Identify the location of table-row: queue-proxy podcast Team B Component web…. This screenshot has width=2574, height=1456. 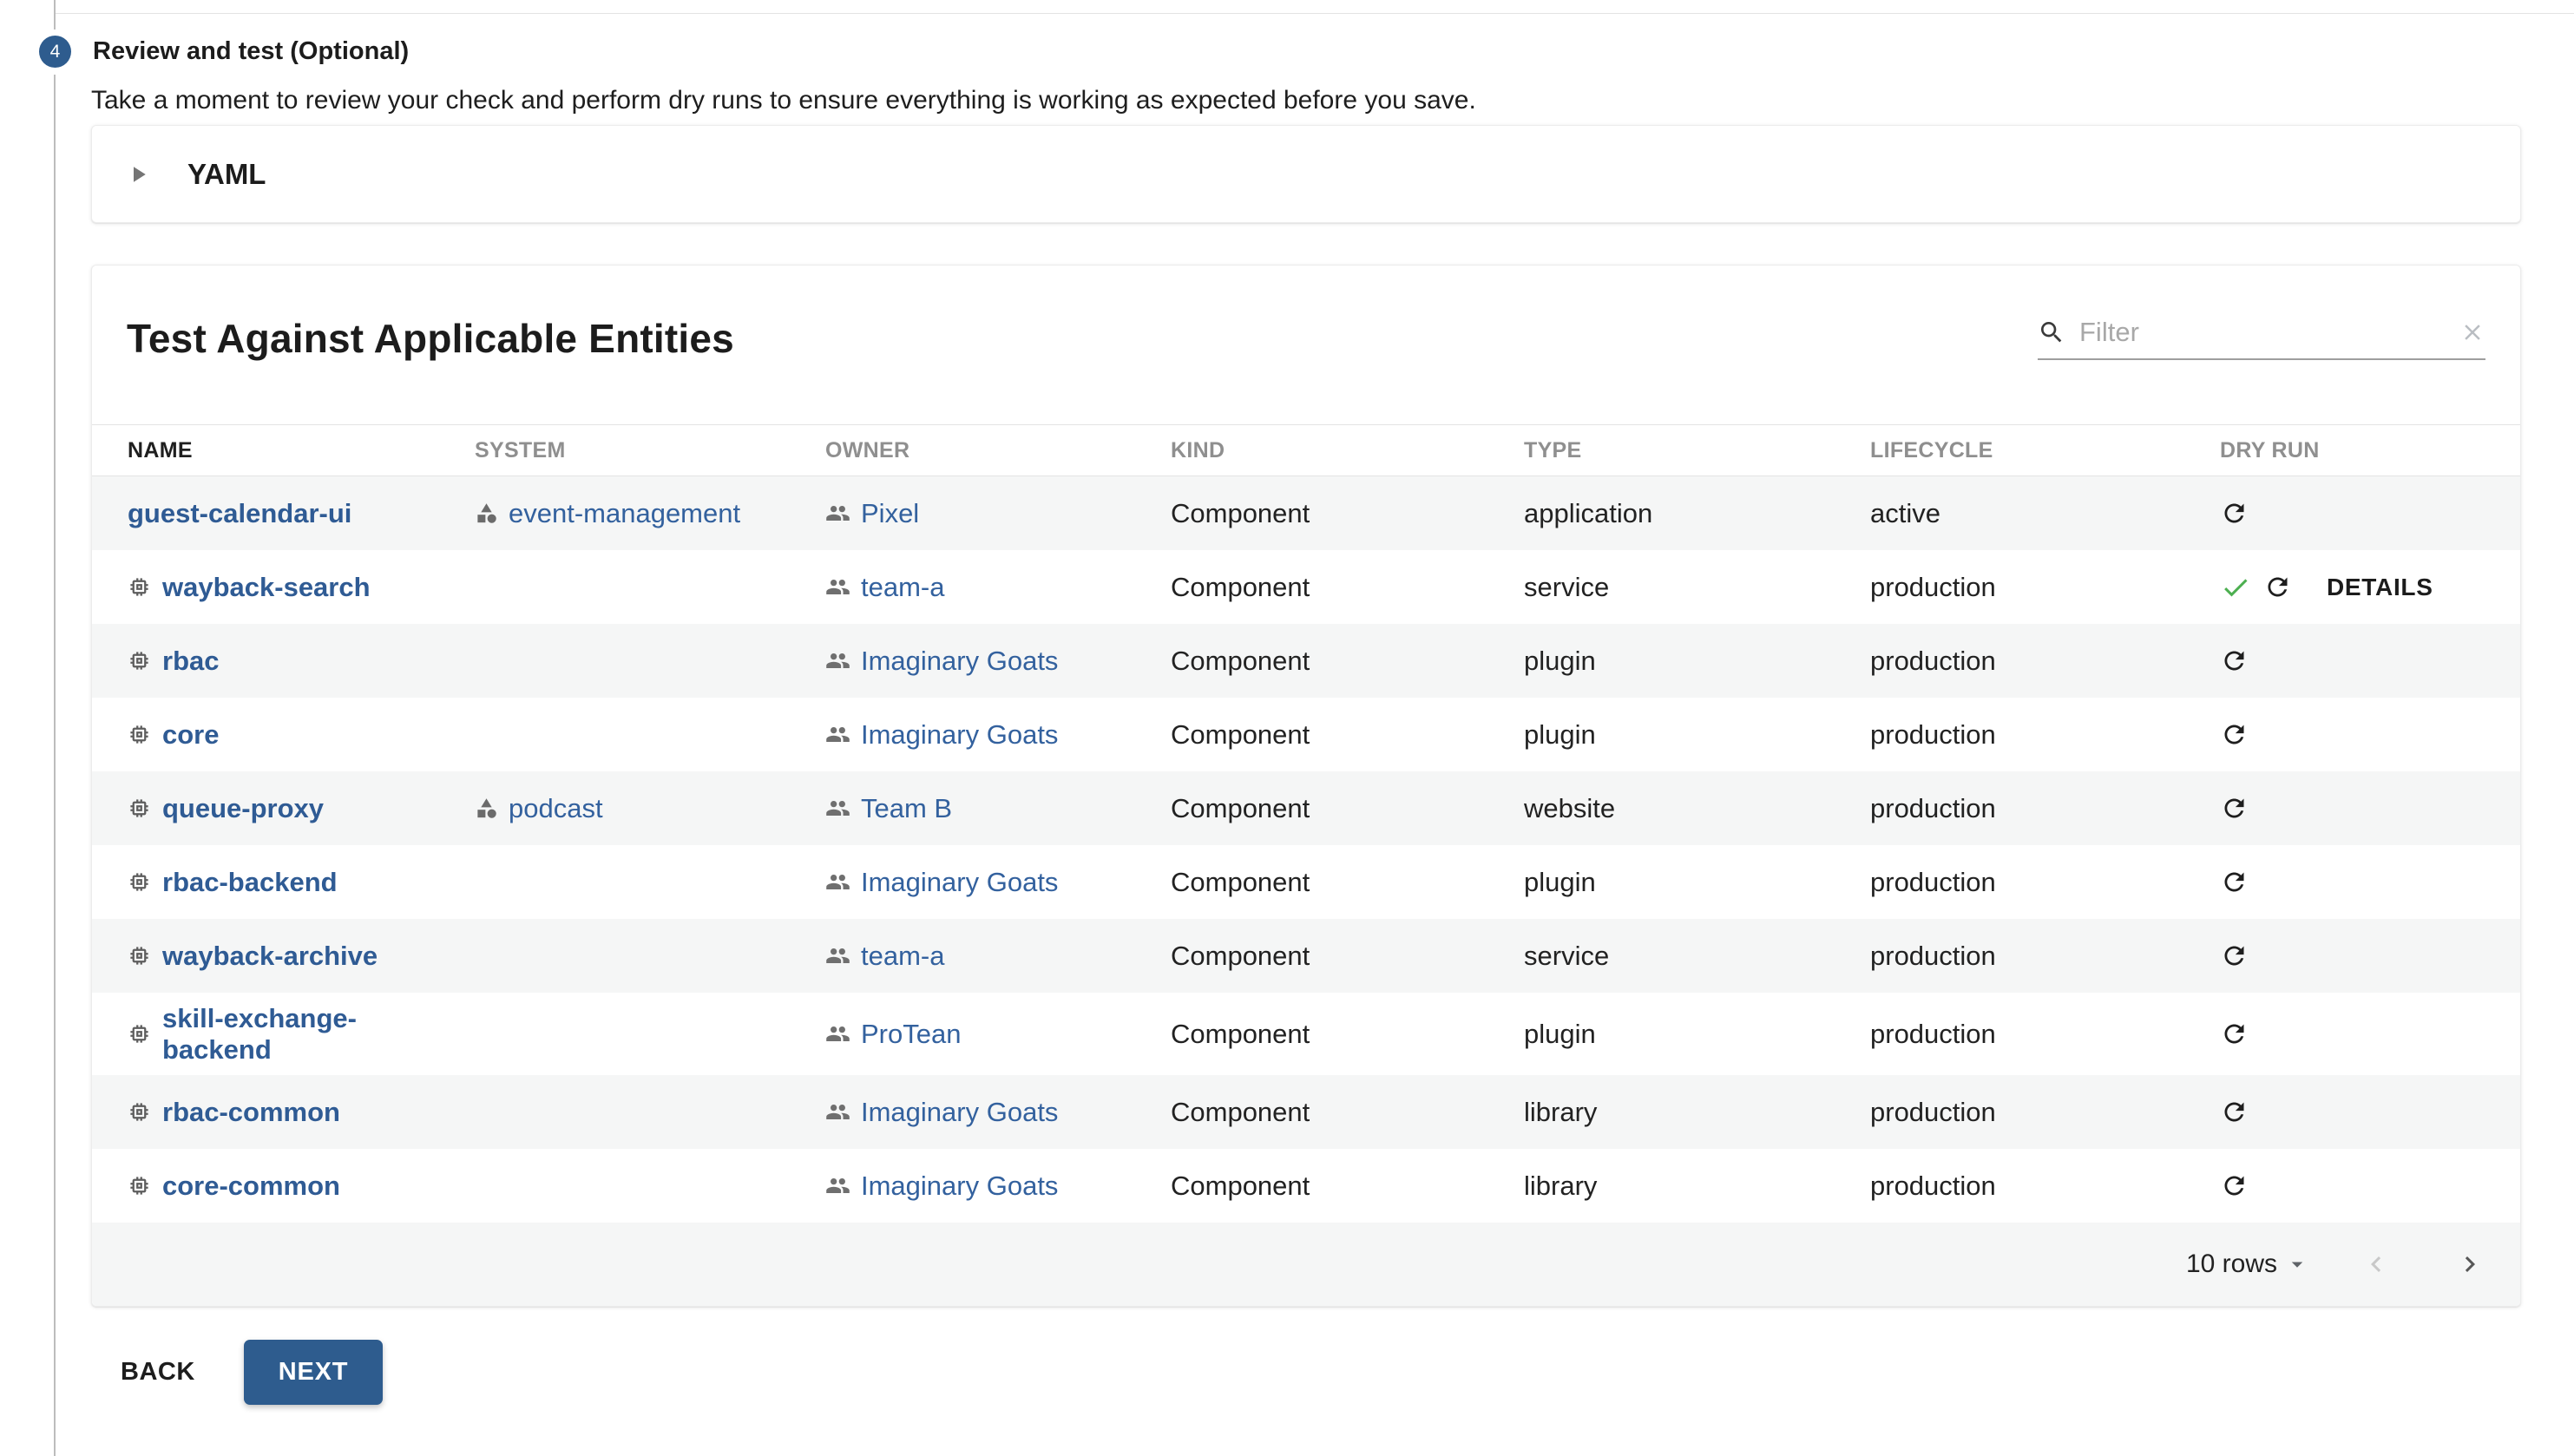
(1306, 808).